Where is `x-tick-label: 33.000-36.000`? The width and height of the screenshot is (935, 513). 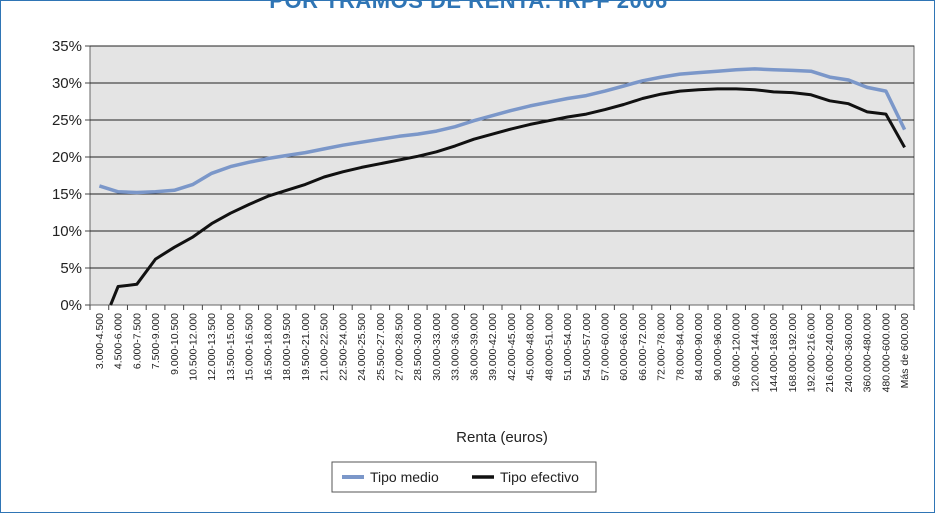 x-tick-label: 33.000-36.000 is located at coordinates (456, 347).